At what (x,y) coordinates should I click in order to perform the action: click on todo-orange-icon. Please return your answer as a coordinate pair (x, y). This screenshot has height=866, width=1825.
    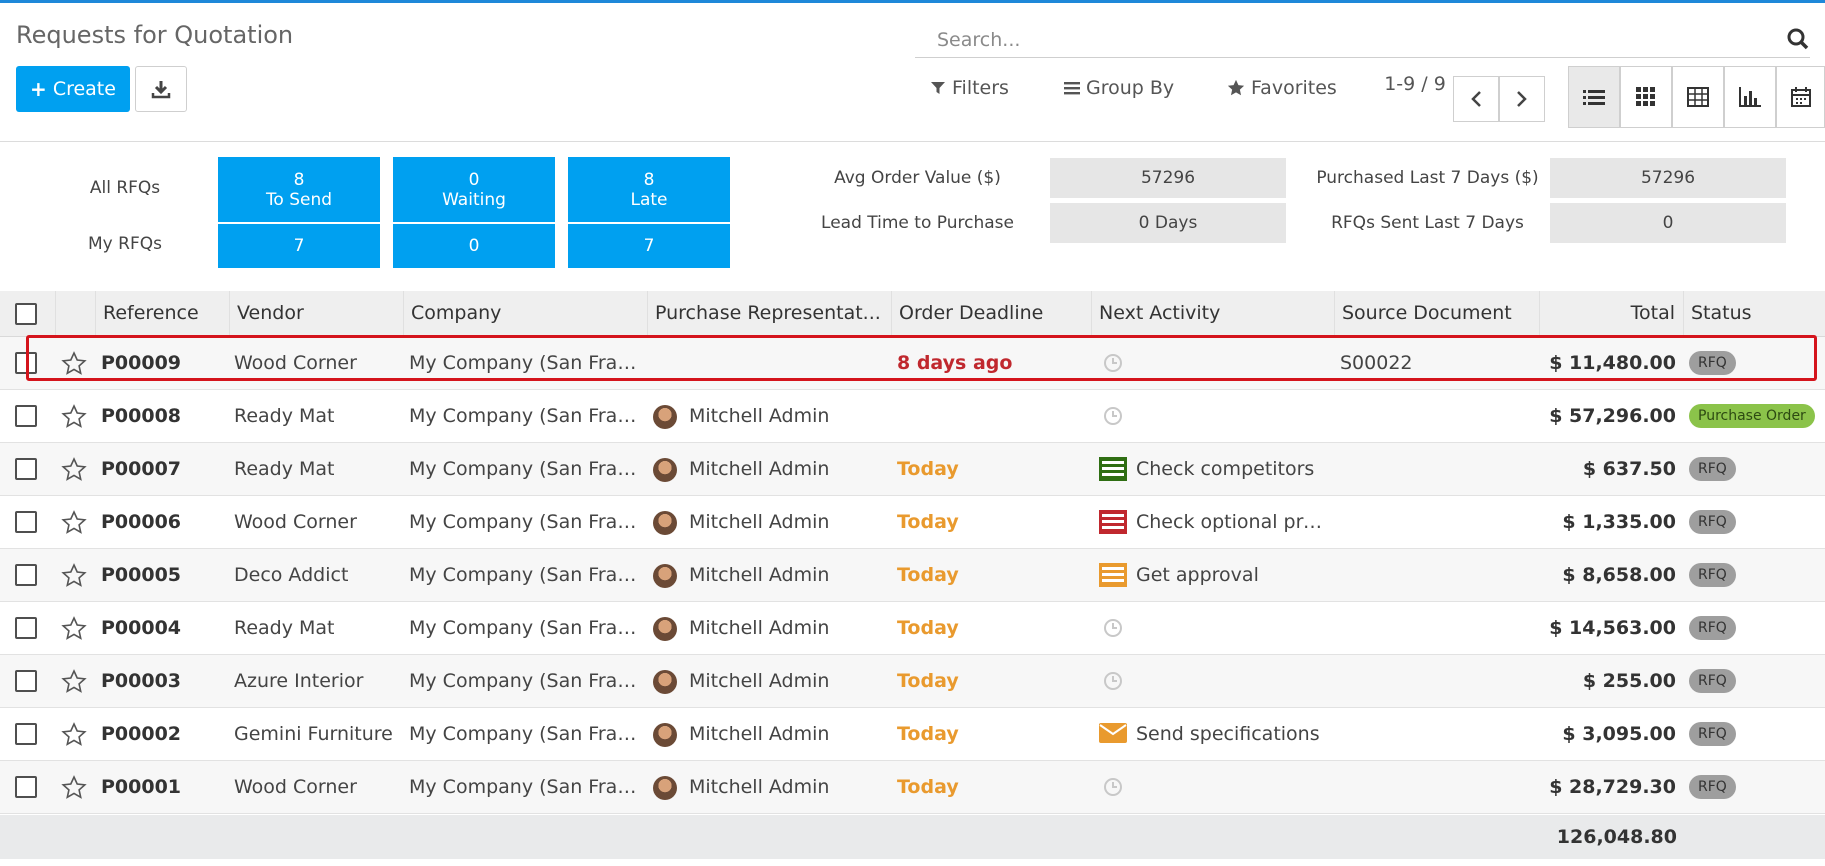
    Looking at the image, I should click on (1113, 575).